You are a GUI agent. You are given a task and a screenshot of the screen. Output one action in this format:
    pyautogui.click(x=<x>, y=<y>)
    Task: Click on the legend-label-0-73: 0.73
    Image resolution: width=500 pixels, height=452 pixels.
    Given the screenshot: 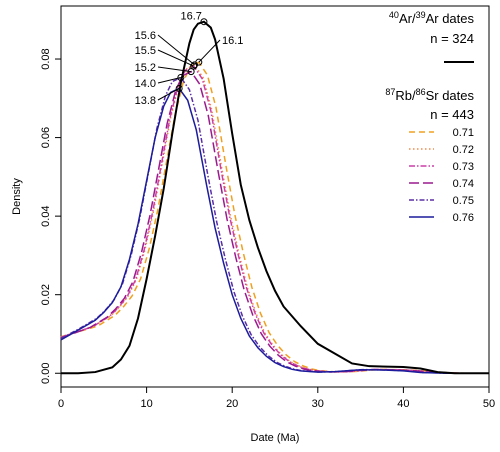 What is the action you would take?
    pyautogui.click(x=463, y=167)
    